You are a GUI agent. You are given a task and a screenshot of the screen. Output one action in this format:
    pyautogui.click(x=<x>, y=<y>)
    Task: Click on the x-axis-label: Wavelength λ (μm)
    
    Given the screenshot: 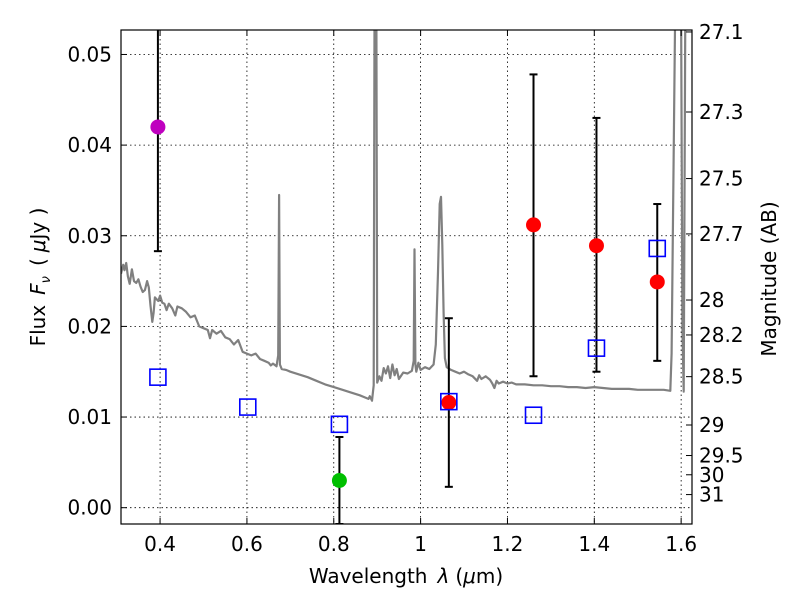 What is the action you would take?
    pyautogui.click(x=406, y=576)
    